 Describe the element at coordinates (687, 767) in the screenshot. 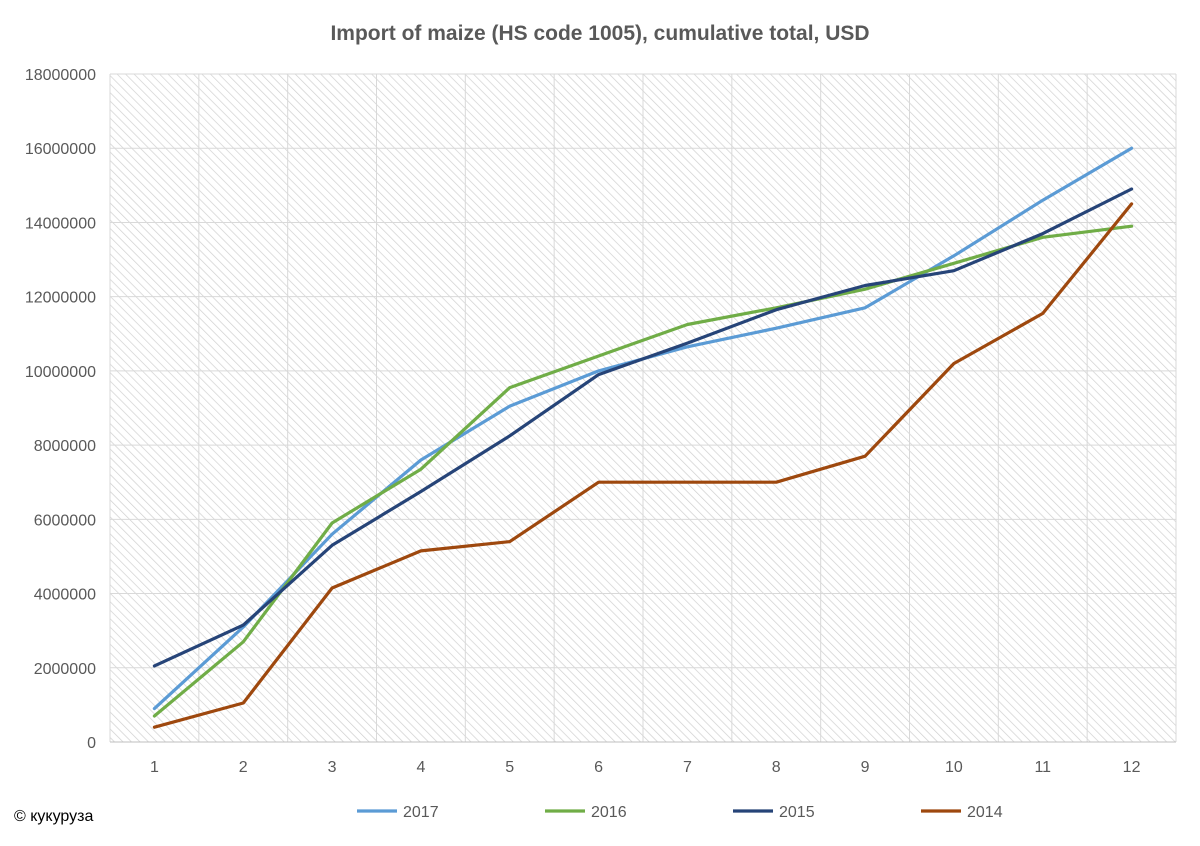

I see `x-tick-label: 7` at that location.